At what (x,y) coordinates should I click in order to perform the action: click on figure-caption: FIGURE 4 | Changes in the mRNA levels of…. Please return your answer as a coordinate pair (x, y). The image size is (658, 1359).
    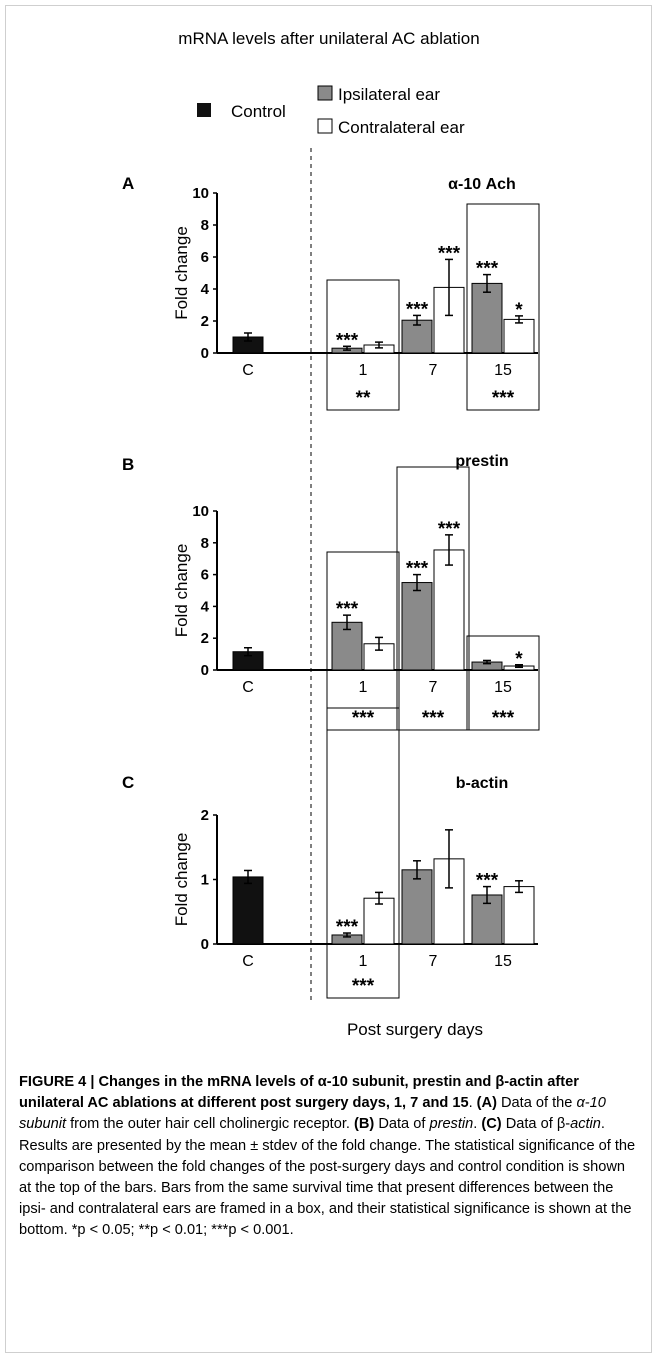
    Looking at the image, I should click on (327, 1156).